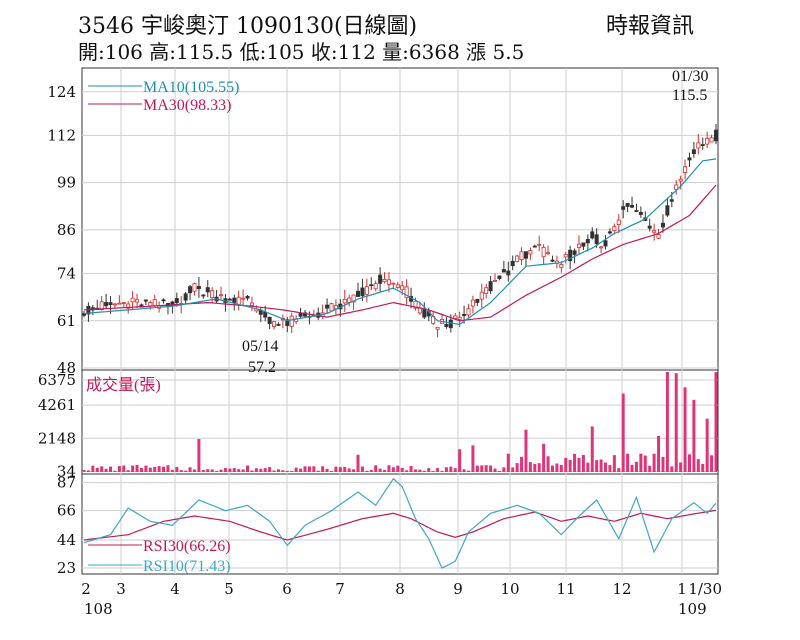  What do you see at coordinates (98, 609) in the screenshot?
I see `year-label: 108` at bounding box center [98, 609].